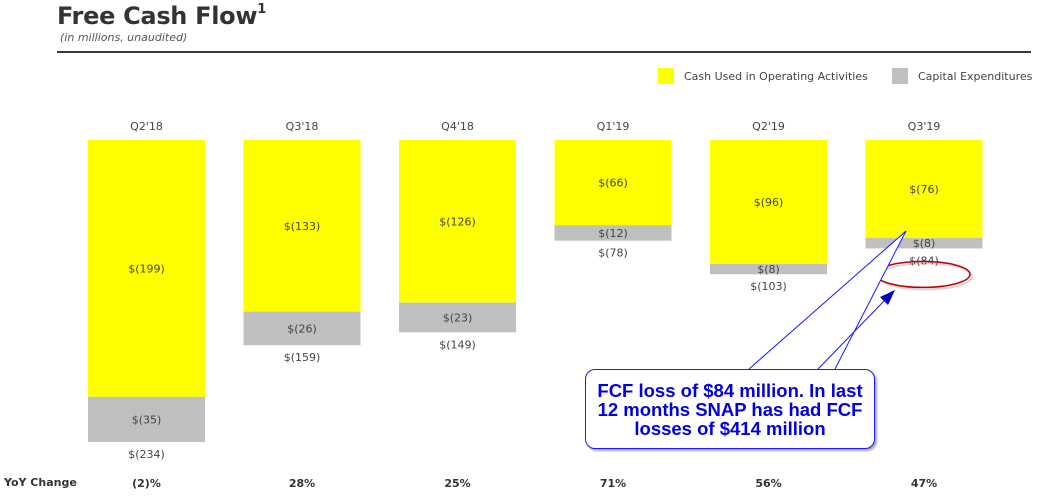  Describe the element at coordinates (887, 297) in the screenshot. I see `arrow-head-icon` at that location.